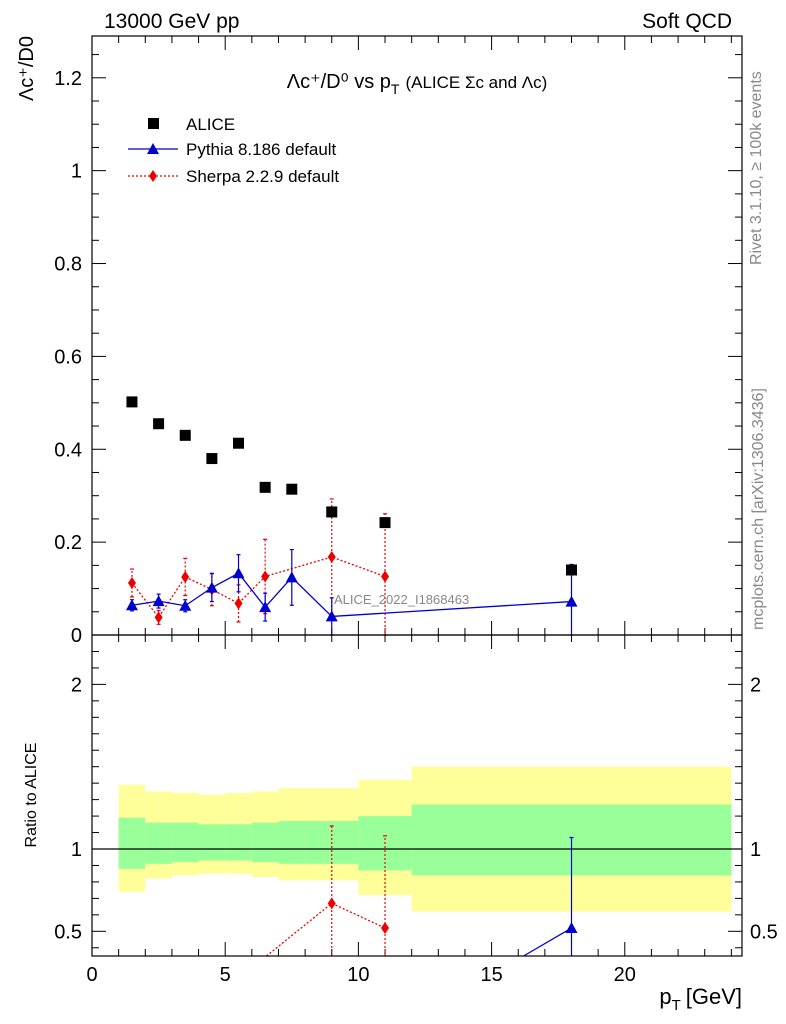  I want to click on x-axis-label: pT [GeV], so click(700, 999).